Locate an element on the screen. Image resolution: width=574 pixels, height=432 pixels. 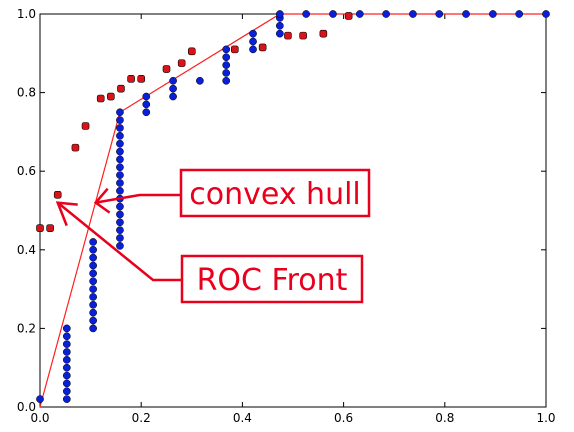
x-tick-label: 0.0 is located at coordinates (39, 418).